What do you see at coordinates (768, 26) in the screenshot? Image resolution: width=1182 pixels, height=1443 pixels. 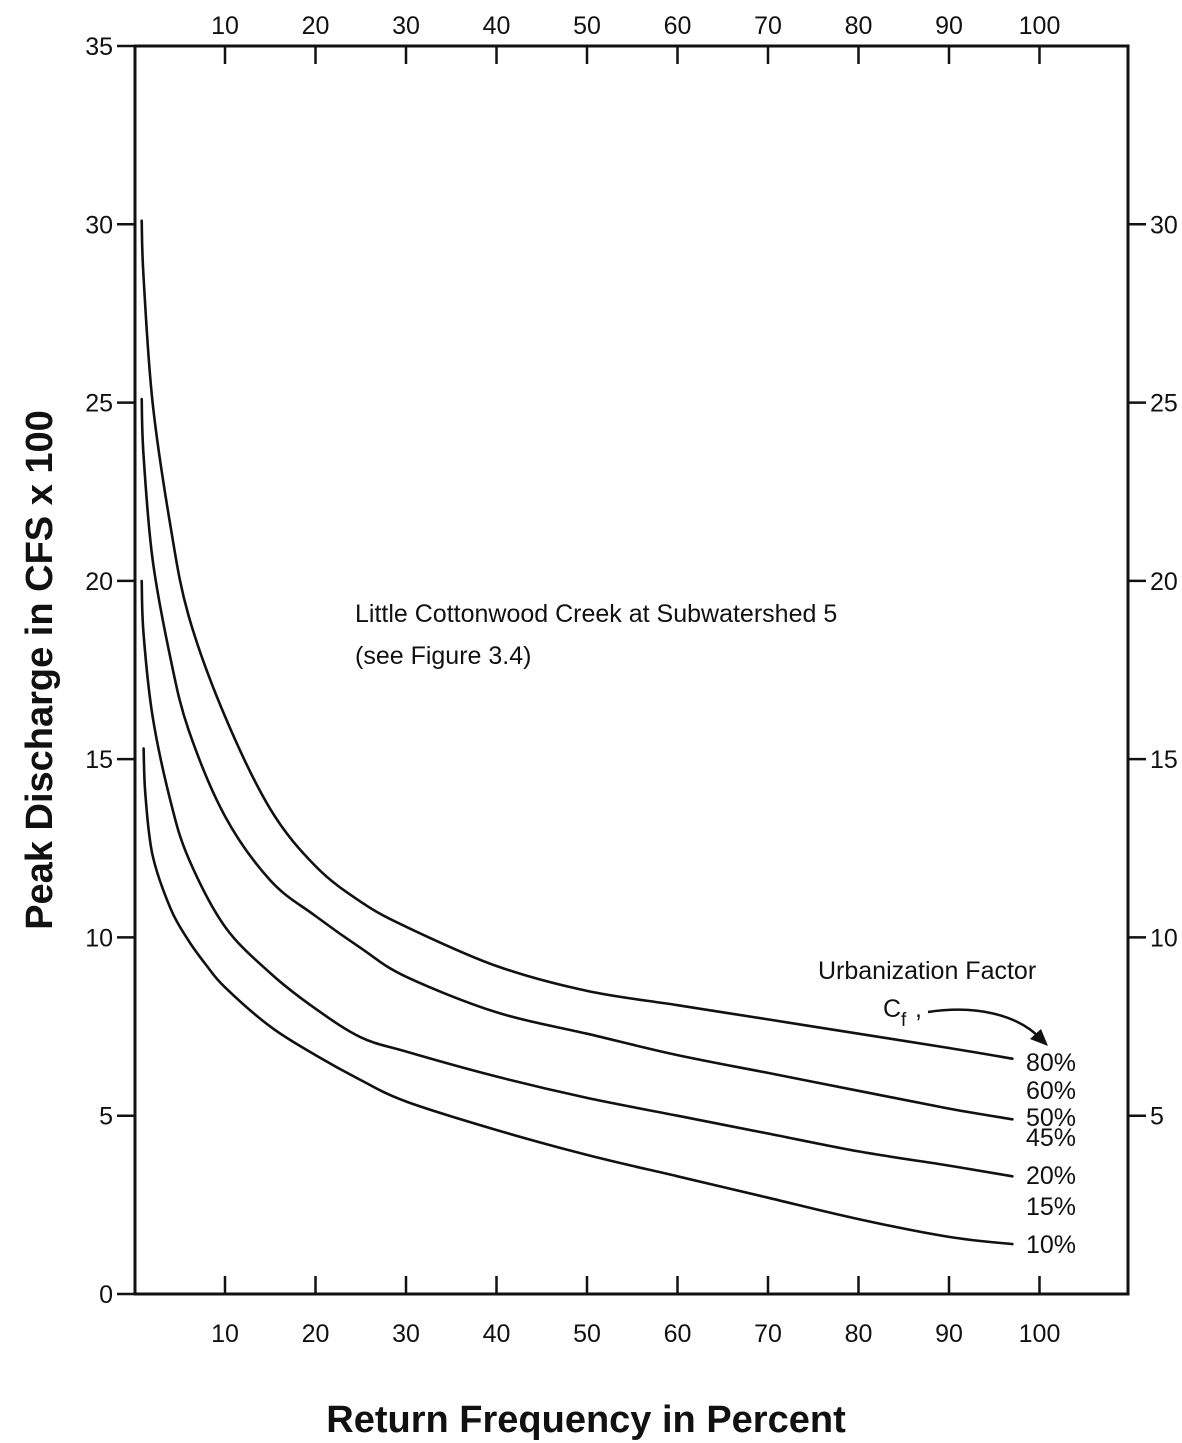 I see `x-tick-label-top: 70` at bounding box center [768, 26].